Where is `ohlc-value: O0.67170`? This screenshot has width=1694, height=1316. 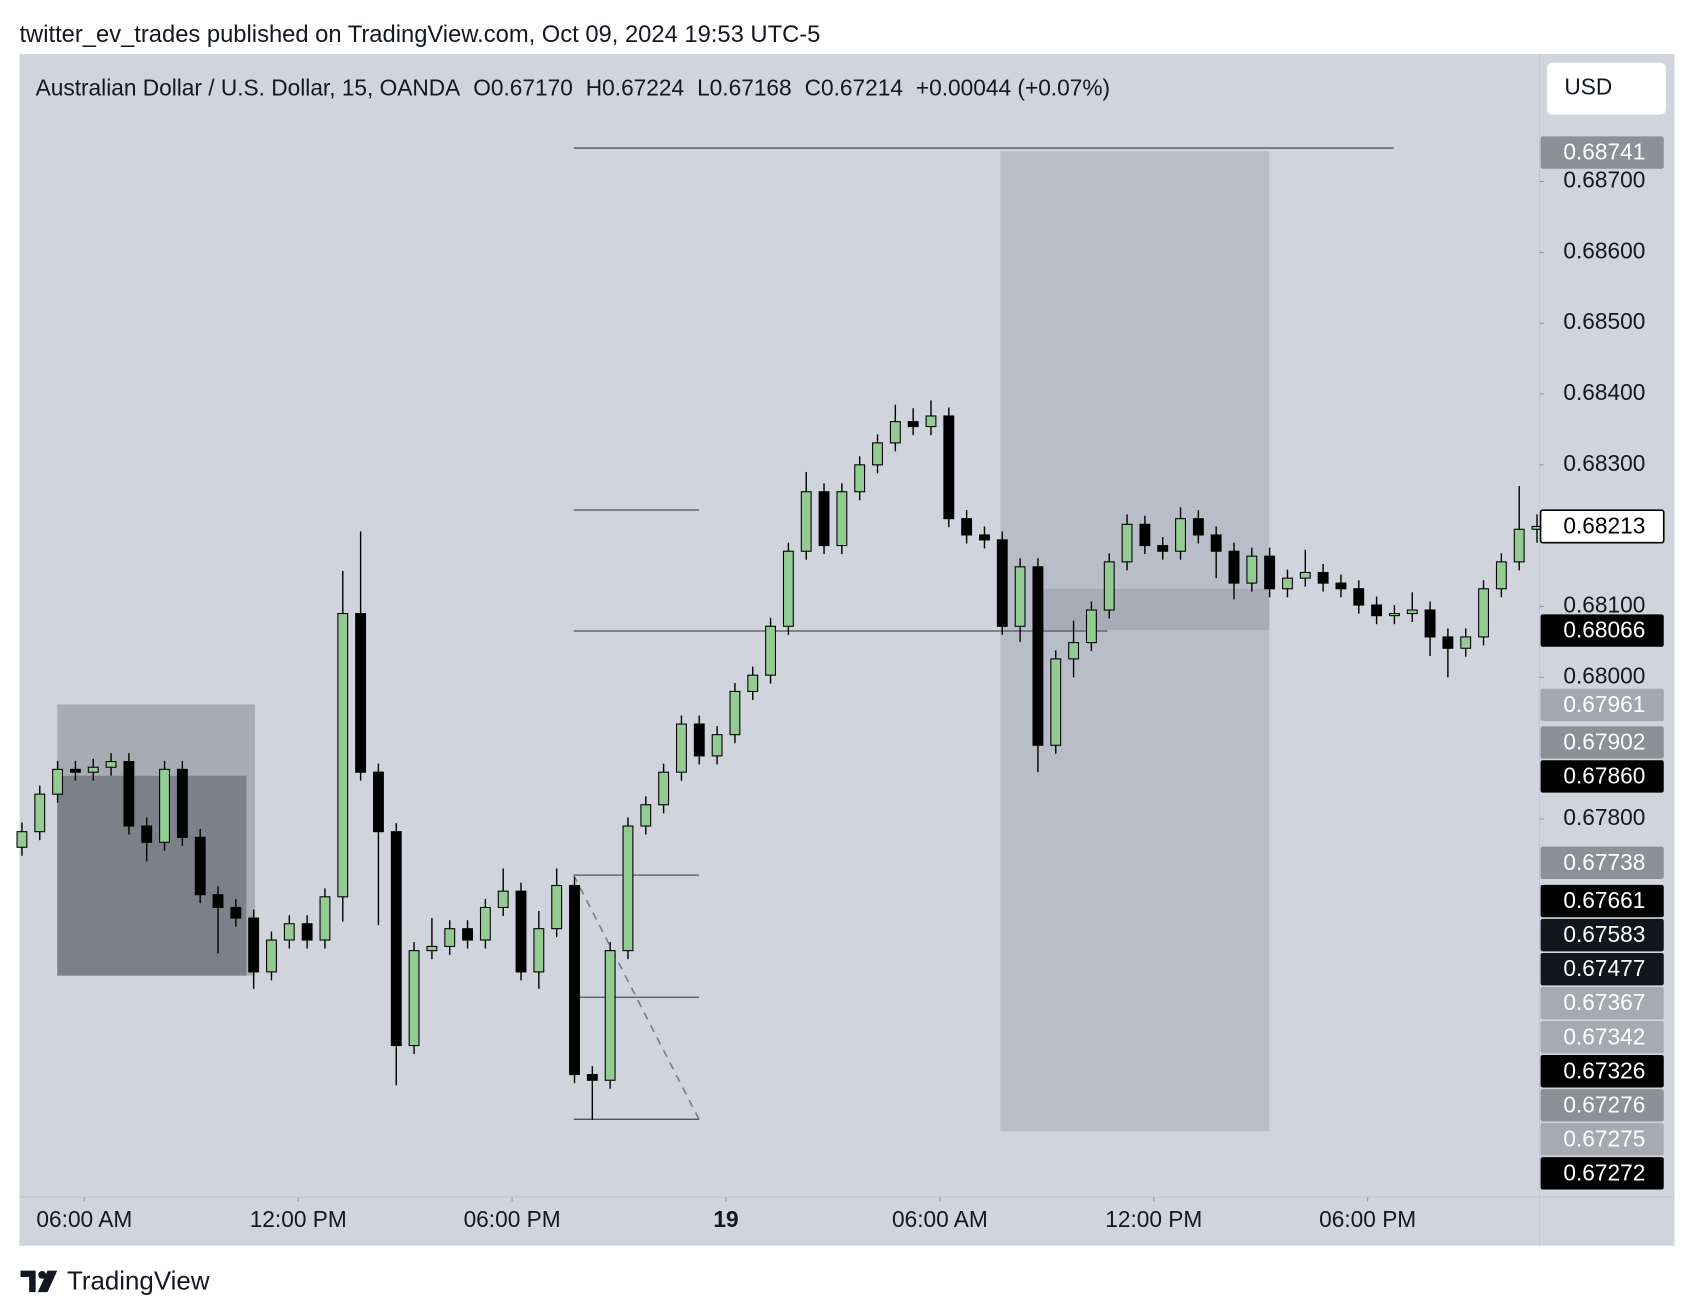 ohlc-value: O0.67170 is located at coordinates (523, 88).